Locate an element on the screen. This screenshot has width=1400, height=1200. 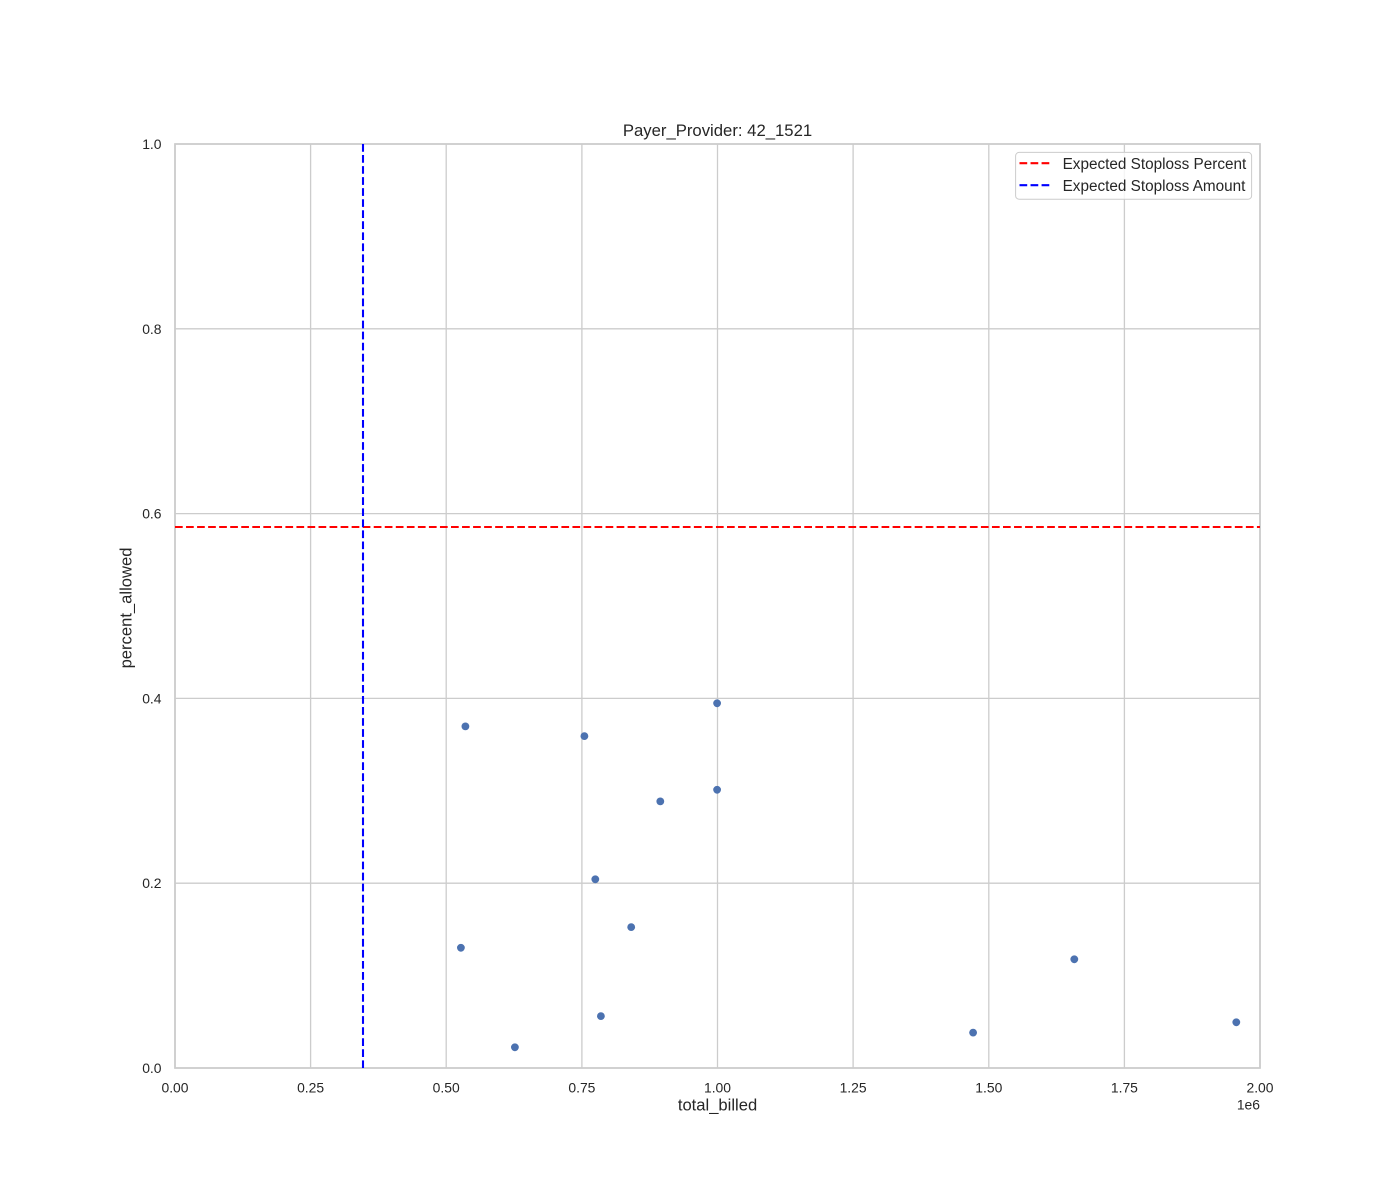
svg-text: Expected Stoploss Percent is located at coordinates (1155, 164).